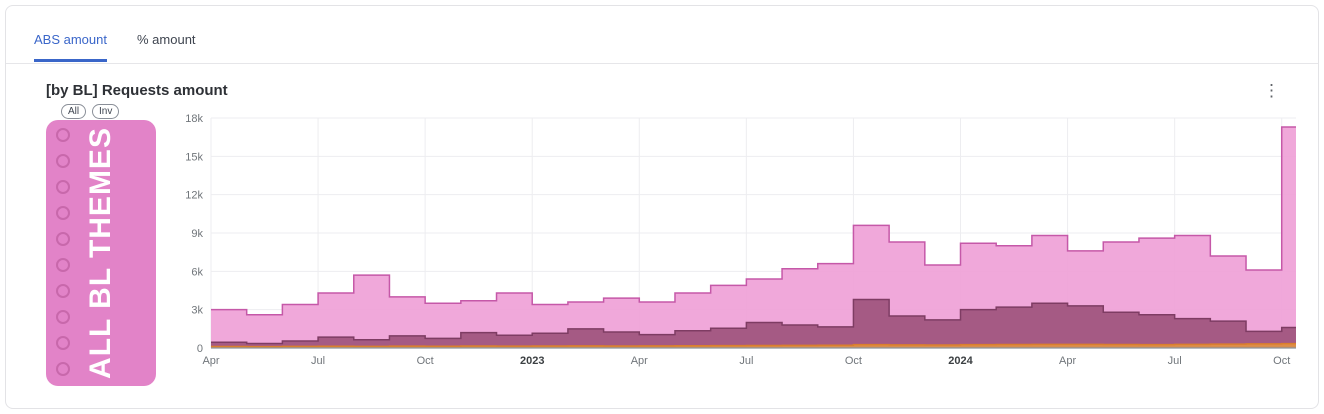 Image resolution: width=1324 pixels, height=414 pixels. Describe the element at coordinates (115, 47) in the screenshot. I see `tab-bar: ABS amount % amount` at that location.